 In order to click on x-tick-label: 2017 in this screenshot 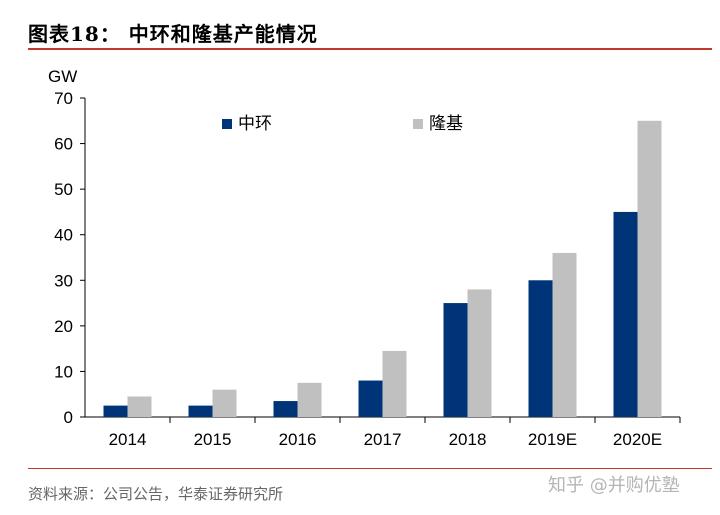, I will do `click(383, 439)`.